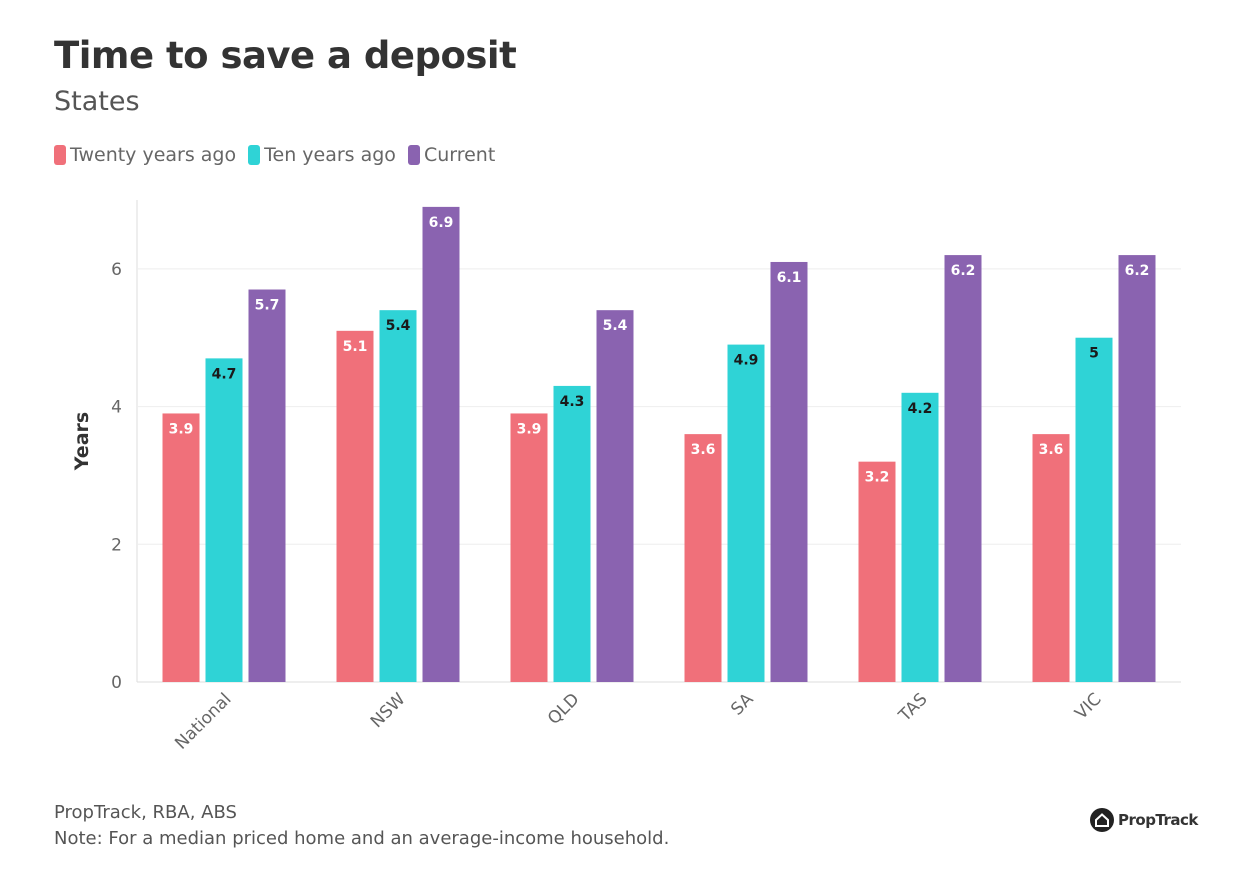  I want to click on x-tick-label: VIC, so click(1088, 706).